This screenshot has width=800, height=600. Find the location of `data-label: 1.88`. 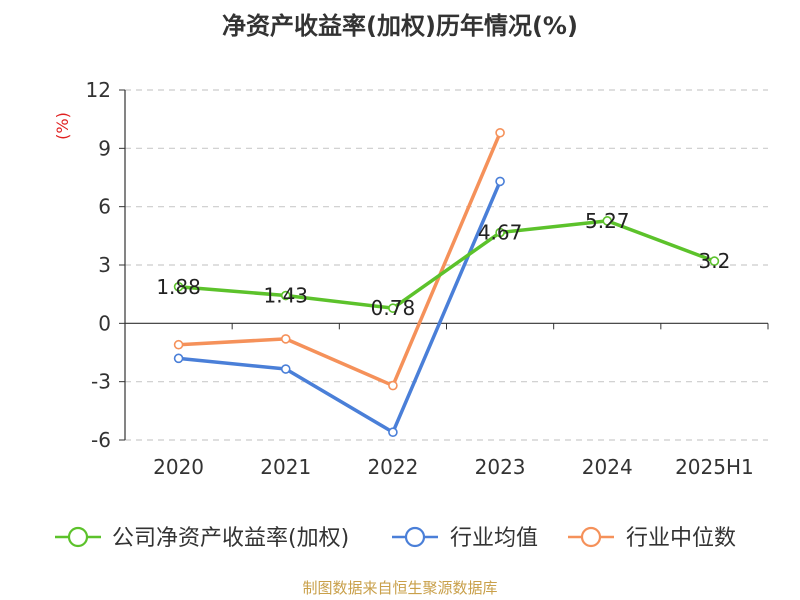

data-label: 1.88 is located at coordinates (178, 287).